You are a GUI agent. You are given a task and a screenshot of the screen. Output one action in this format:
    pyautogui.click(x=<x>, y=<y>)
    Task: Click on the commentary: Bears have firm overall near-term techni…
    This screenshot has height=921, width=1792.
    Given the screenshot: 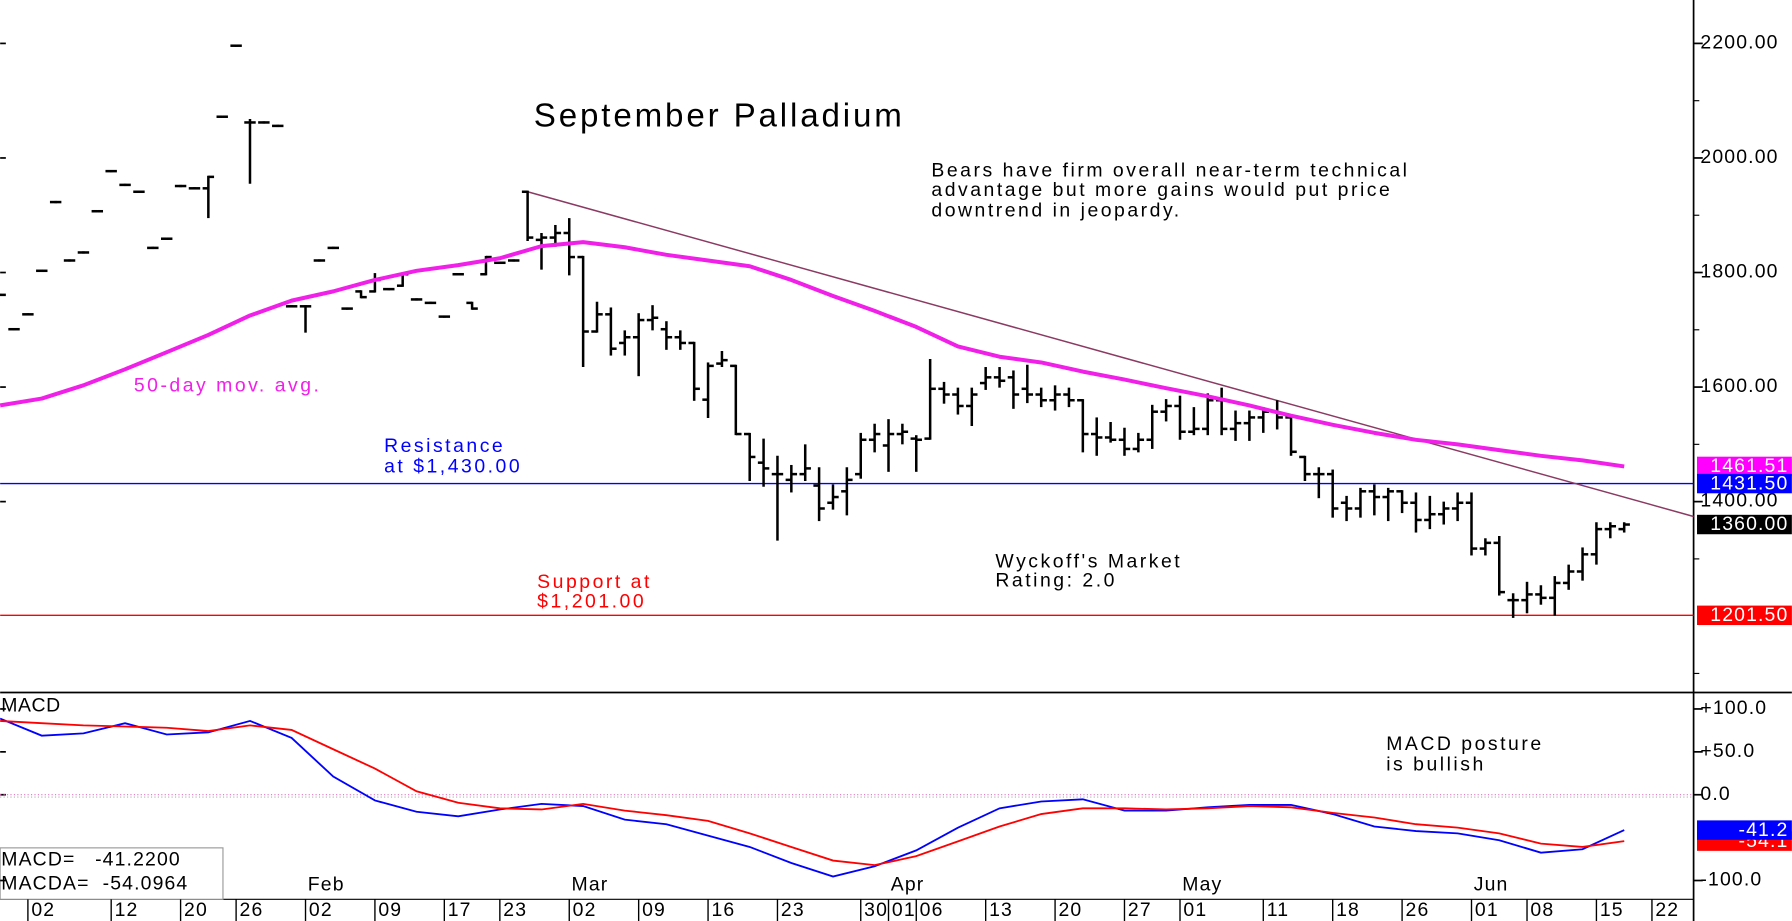 What is the action you would take?
    pyautogui.click(x=1170, y=171)
    